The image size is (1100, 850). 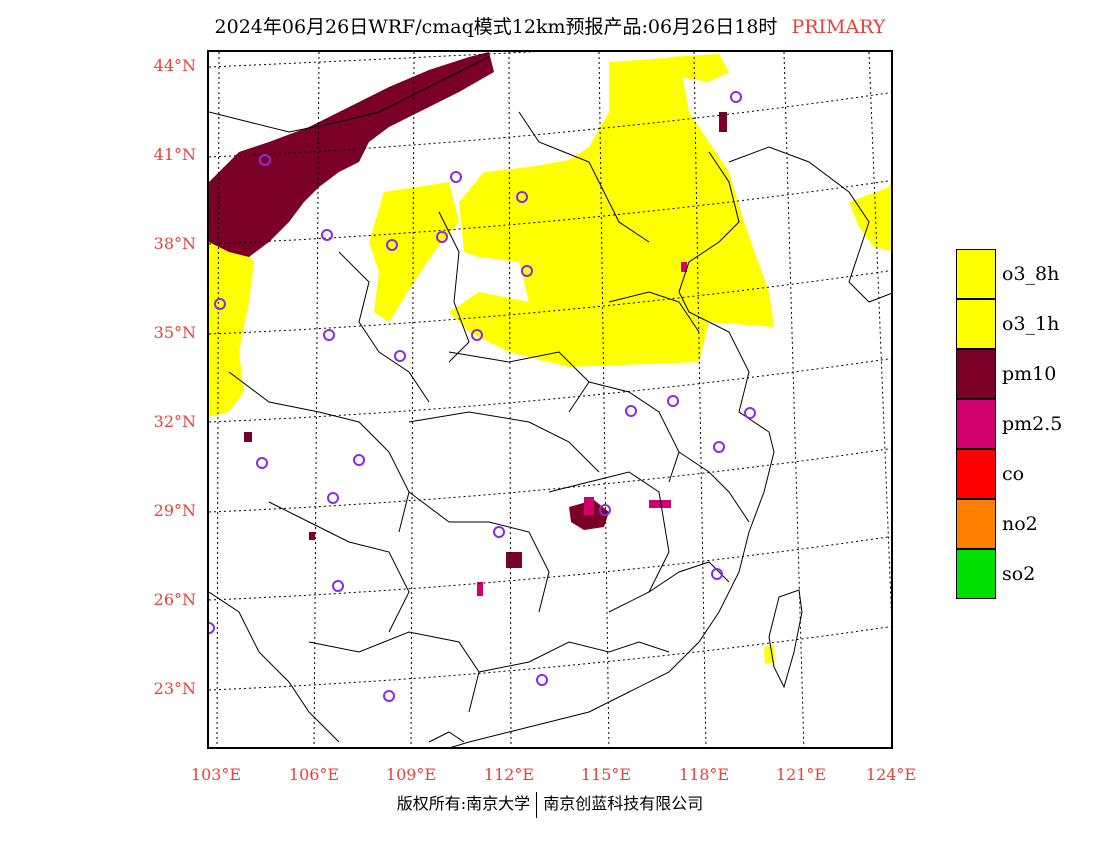 What do you see at coordinates (314, 774) in the screenshot?
I see `lon-label-106: 106°E` at bounding box center [314, 774].